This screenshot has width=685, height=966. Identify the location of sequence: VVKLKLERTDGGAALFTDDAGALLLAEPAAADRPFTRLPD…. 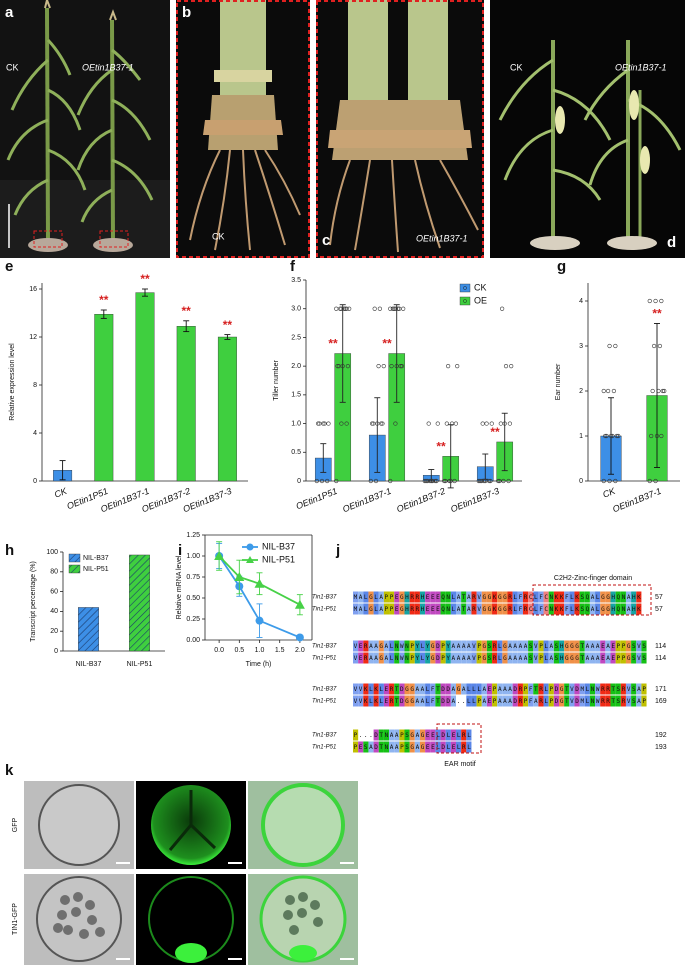
(500, 689).